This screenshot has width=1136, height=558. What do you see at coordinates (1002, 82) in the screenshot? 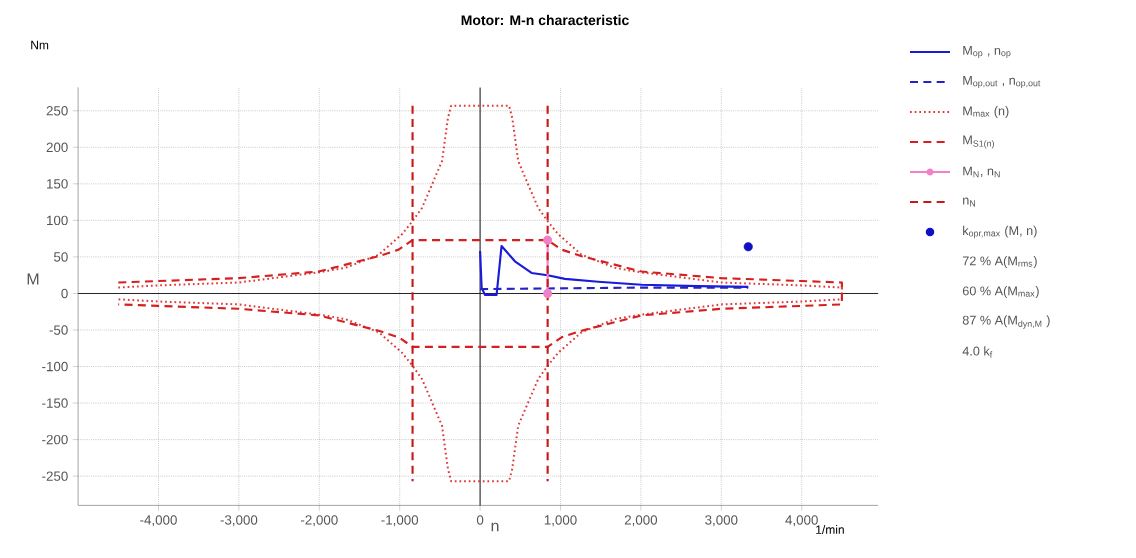
I see `legend-label: M$_{op,out}$ , n$_{op,out}$` at bounding box center [1002, 82].